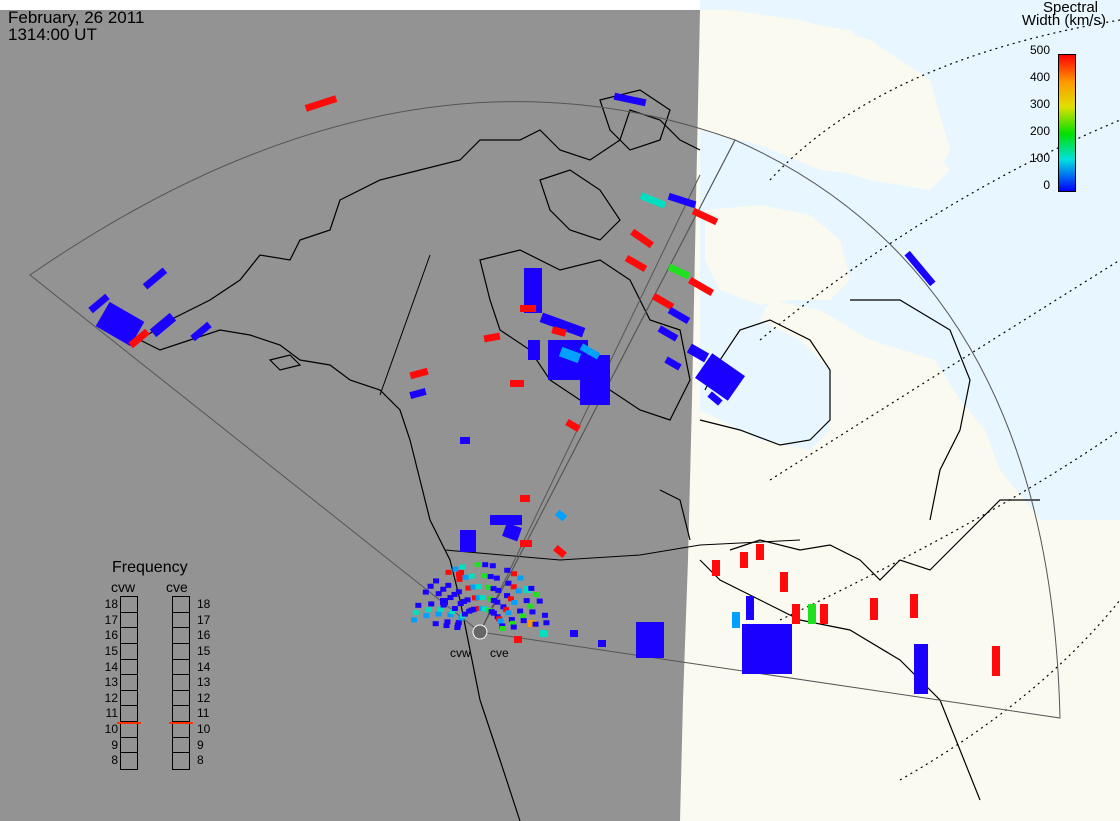 Image resolution: width=1120 pixels, height=821 pixels. Describe the element at coordinates (1063, 20) in the screenshot. I see `colorbar-title-line2: Width (km/s)` at that location.